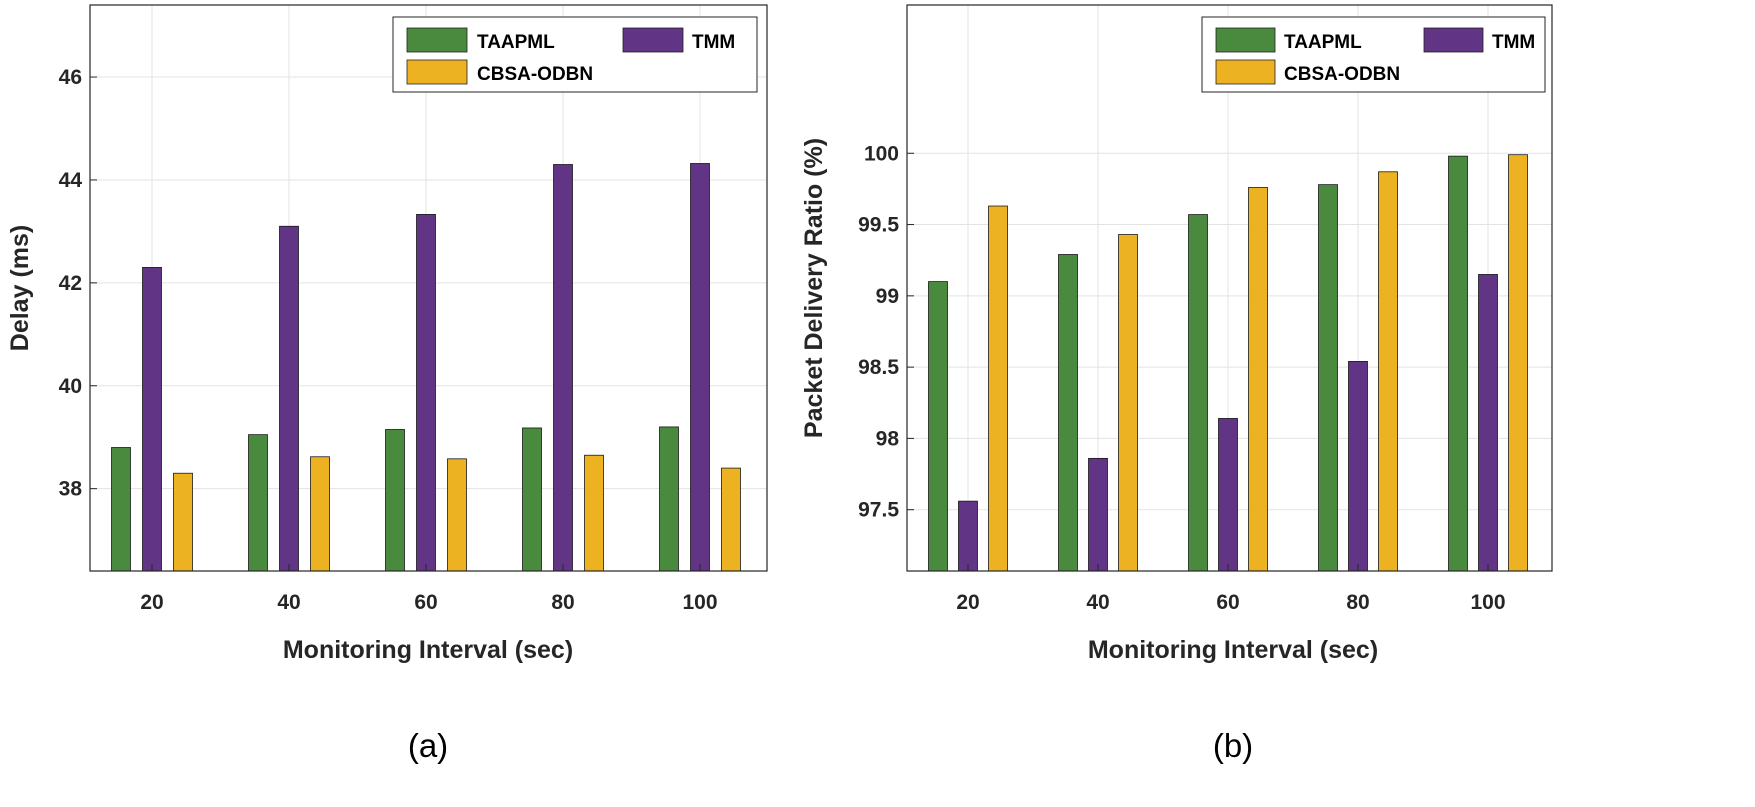 The width and height of the screenshot is (1755, 807). What do you see at coordinates (428, 745) in the screenshot?
I see `panel-label: (a)` at bounding box center [428, 745].